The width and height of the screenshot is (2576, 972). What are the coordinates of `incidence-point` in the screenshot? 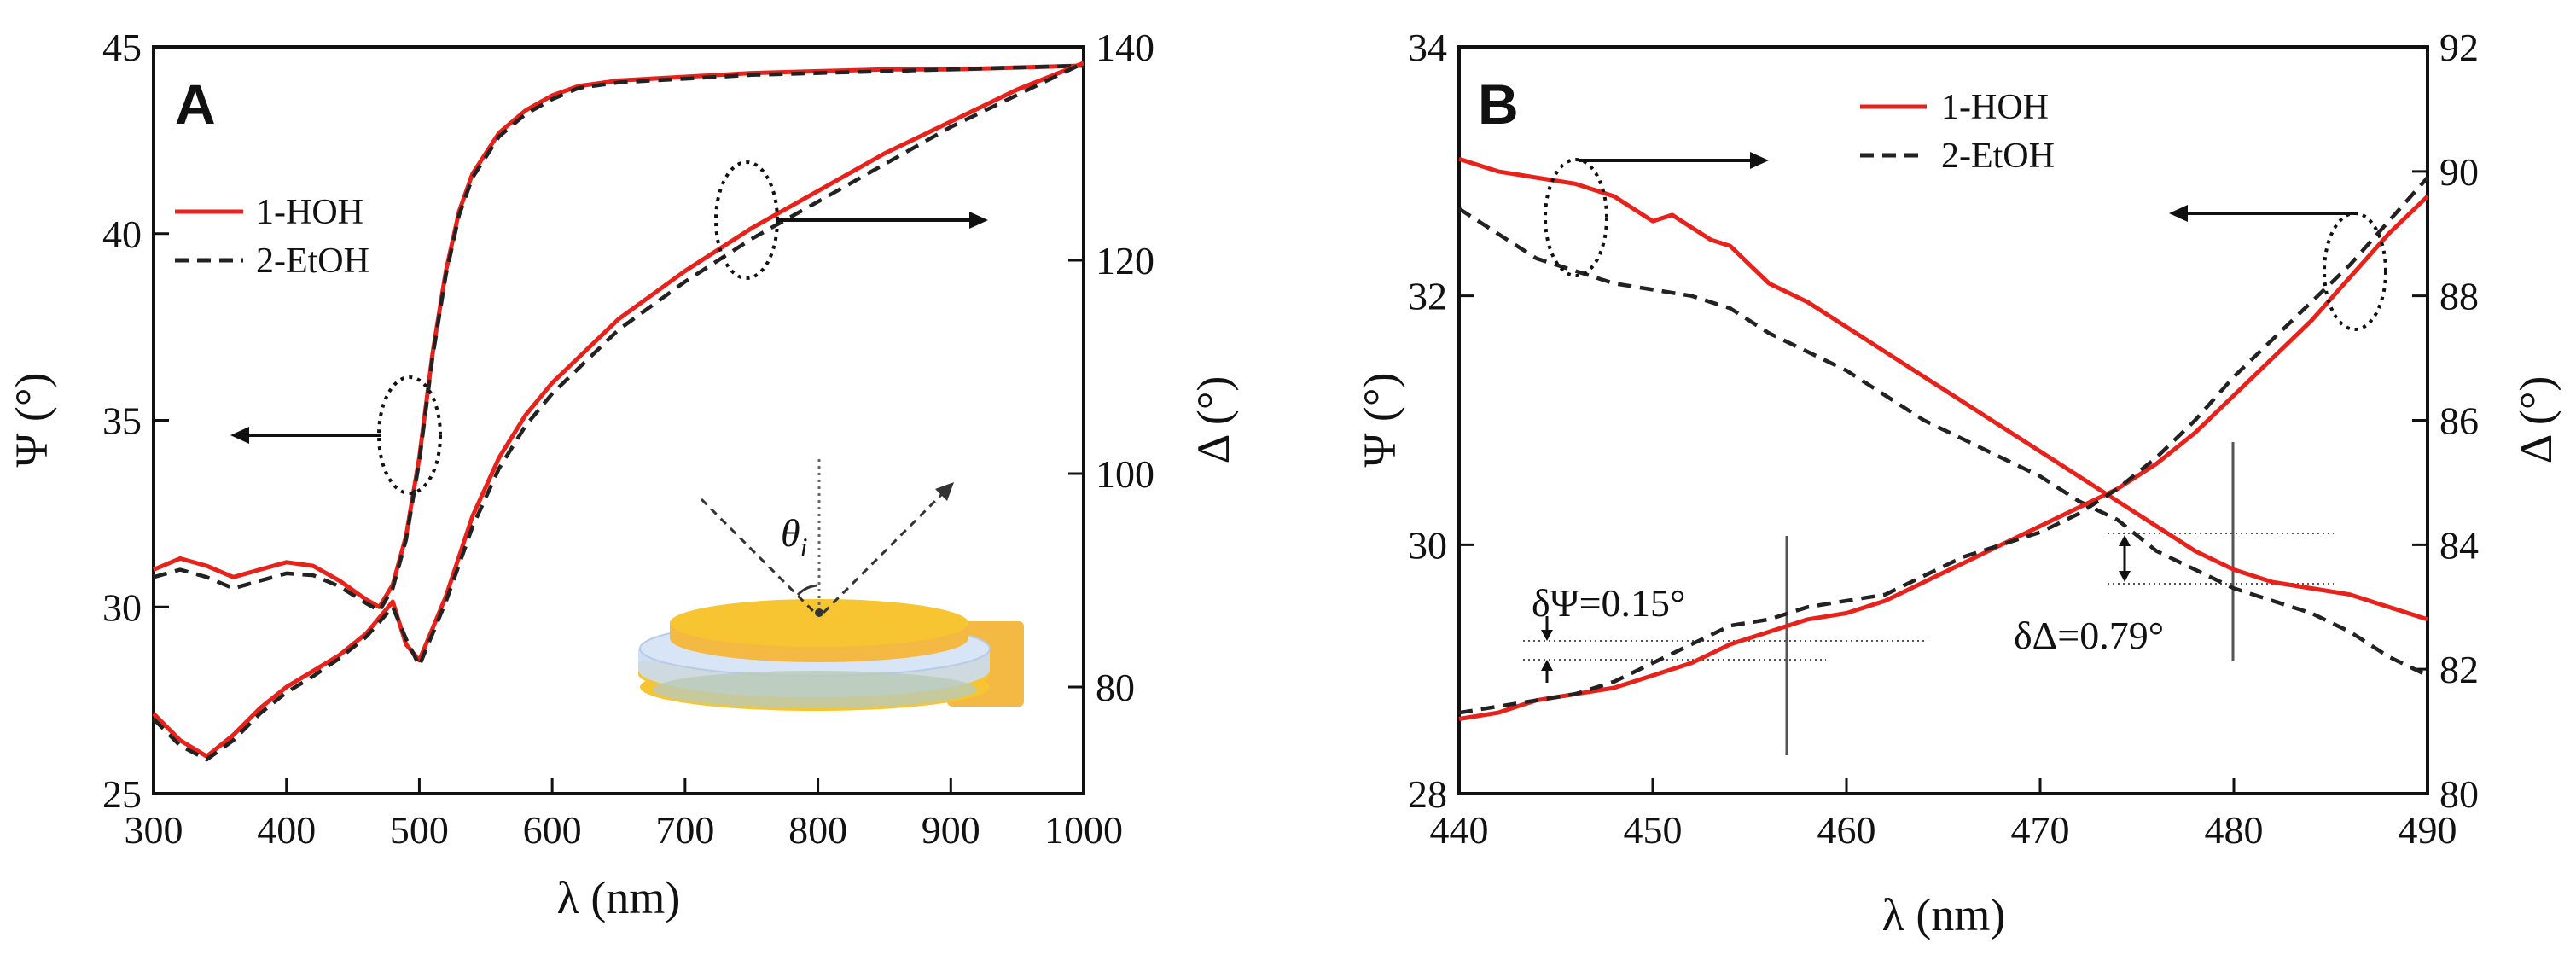 It's located at (819, 613).